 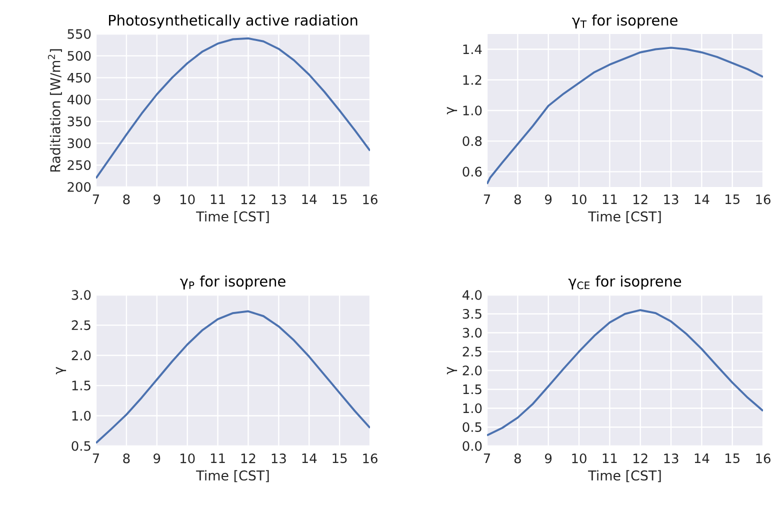 What do you see at coordinates (79, 55) in the screenshot?
I see `y-tick-label: 500` at bounding box center [79, 55].